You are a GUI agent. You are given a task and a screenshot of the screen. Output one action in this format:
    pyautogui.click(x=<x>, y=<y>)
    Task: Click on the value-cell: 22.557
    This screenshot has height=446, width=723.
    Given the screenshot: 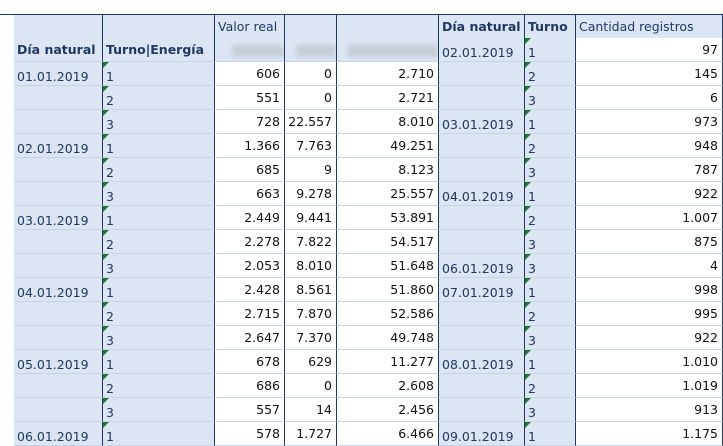 What is the action you would take?
    pyautogui.click(x=311, y=122)
    